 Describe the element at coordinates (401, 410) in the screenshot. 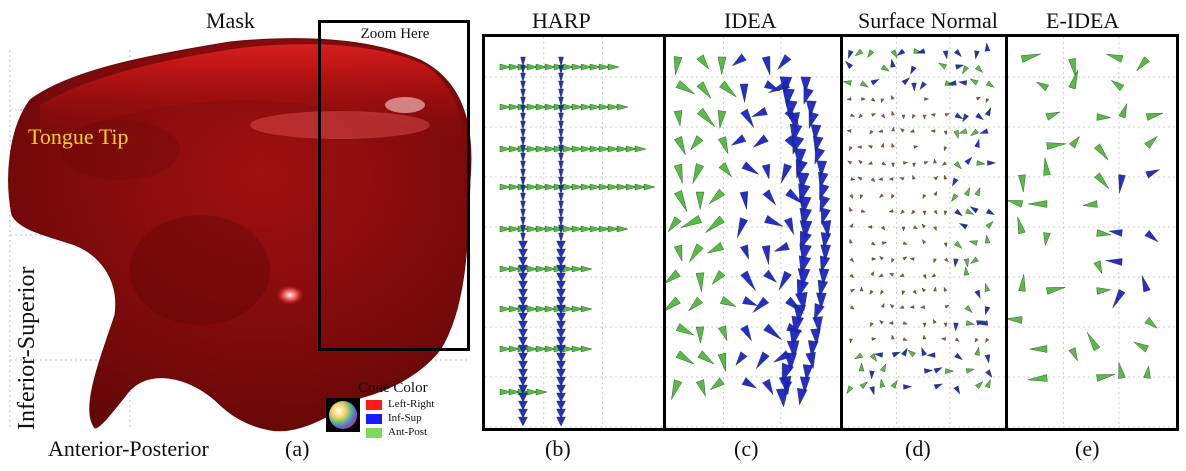

I see `cone-color-legend: Cone Color Left-Right Inf-Sup Ant-Post` at that location.